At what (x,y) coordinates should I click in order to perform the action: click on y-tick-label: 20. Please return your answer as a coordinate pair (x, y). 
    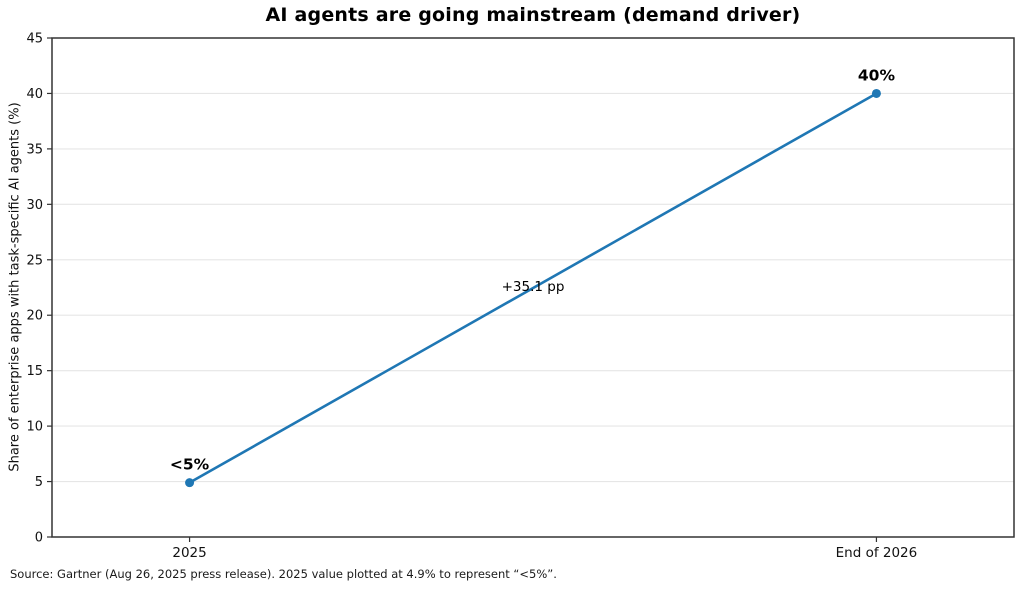
    Looking at the image, I should click on (34, 316).